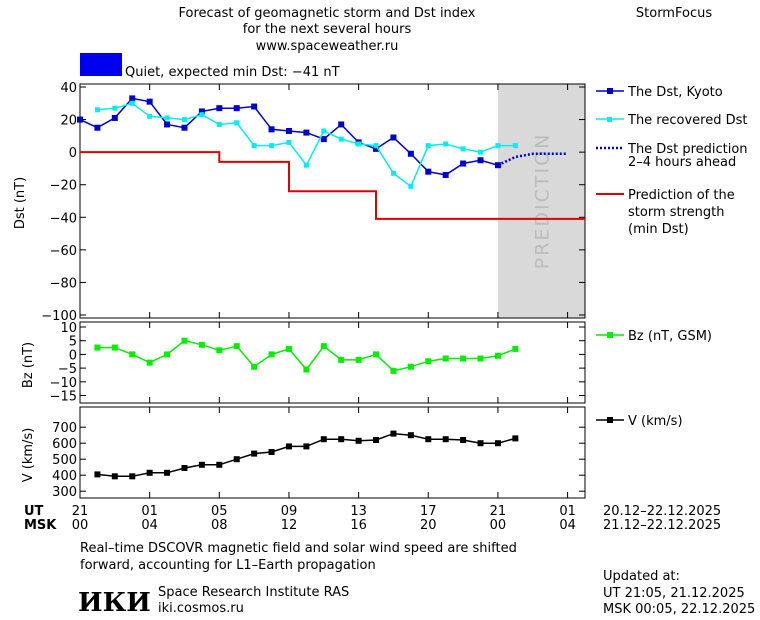  I want to click on y-tick-label: 500, so click(64, 460).